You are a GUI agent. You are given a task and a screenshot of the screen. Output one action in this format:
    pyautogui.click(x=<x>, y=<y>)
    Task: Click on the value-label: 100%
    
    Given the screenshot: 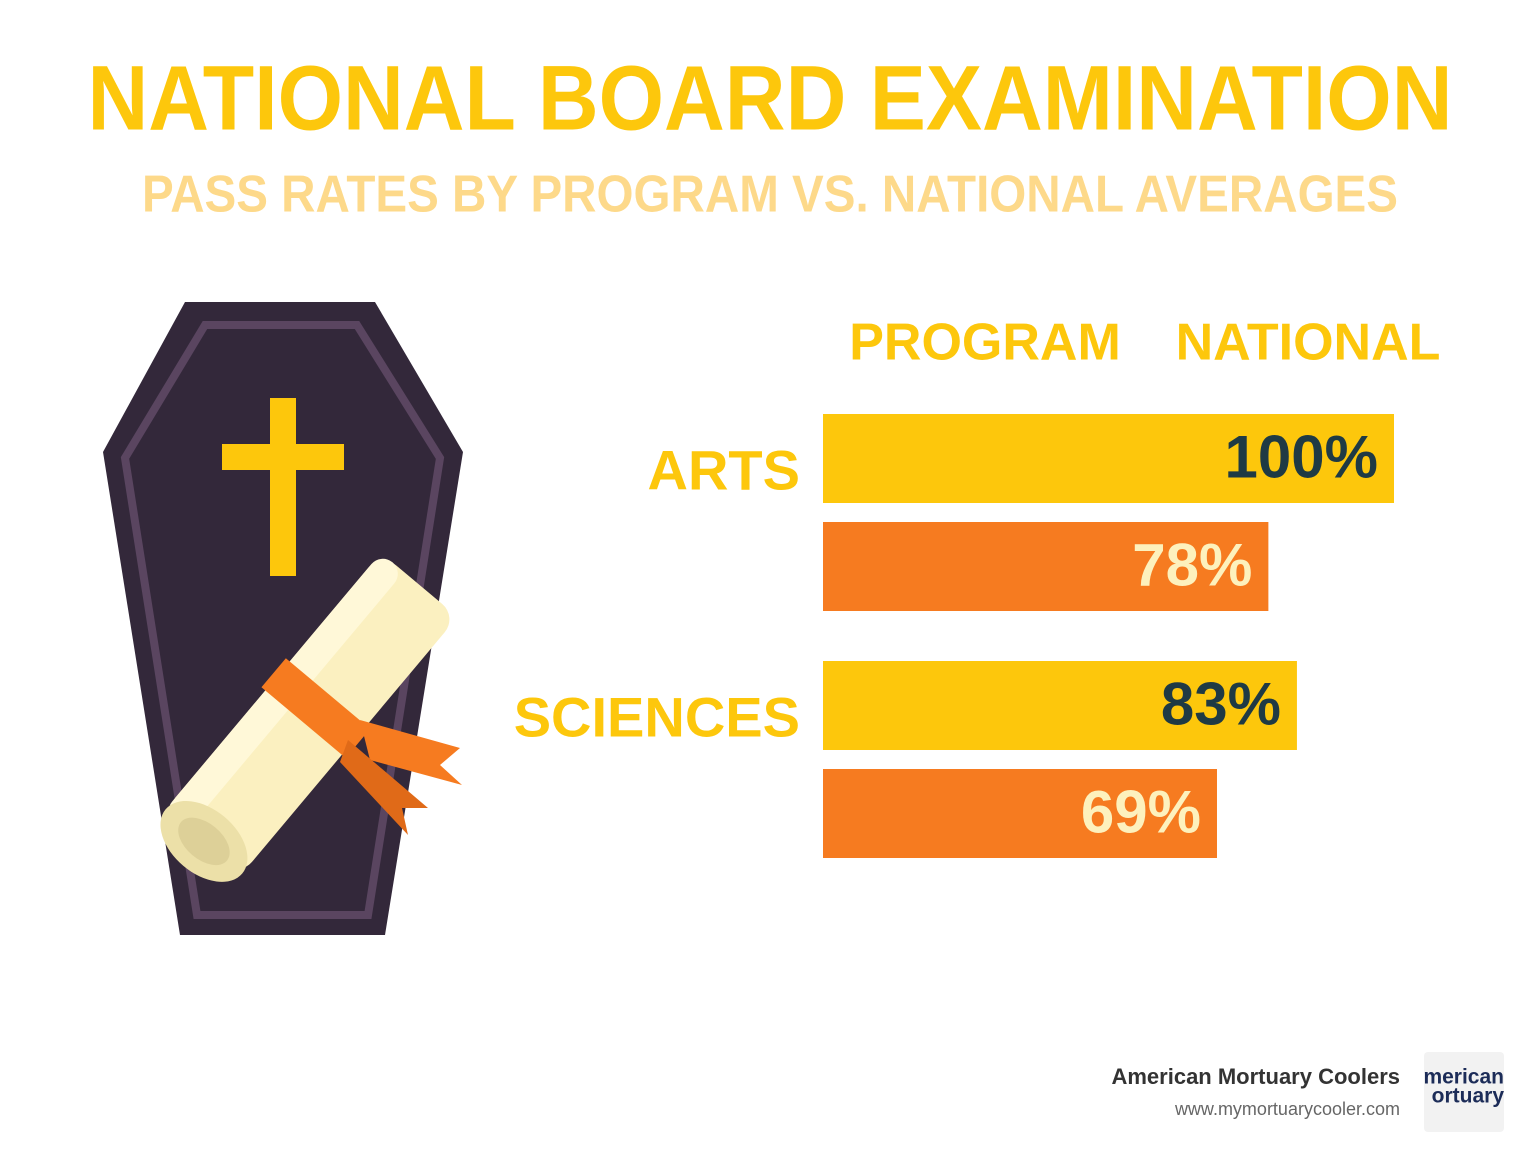 What is the action you would take?
    pyautogui.click(x=1301, y=456)
    